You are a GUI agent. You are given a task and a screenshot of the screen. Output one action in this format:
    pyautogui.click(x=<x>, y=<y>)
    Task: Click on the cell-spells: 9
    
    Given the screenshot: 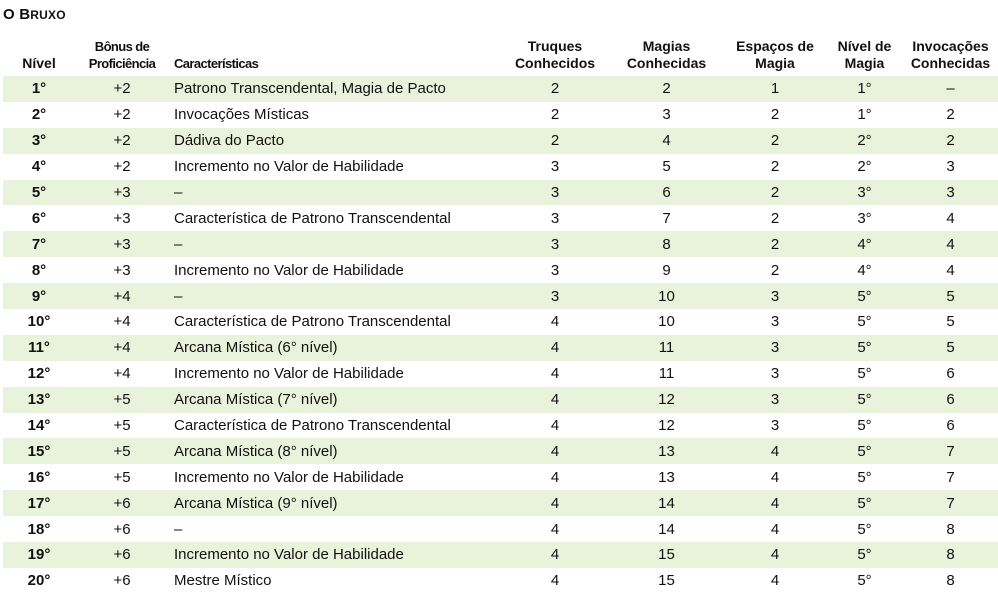 What is the action you would take?
    pyautogui.click(x=666, y=270)
    